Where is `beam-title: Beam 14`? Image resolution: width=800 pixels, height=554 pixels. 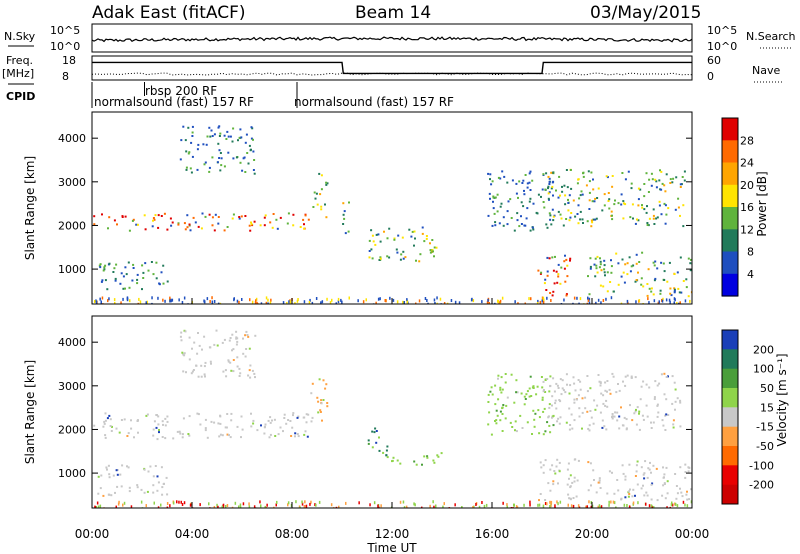
beam-title: Beam 14 is located at coordinates (393, 13).